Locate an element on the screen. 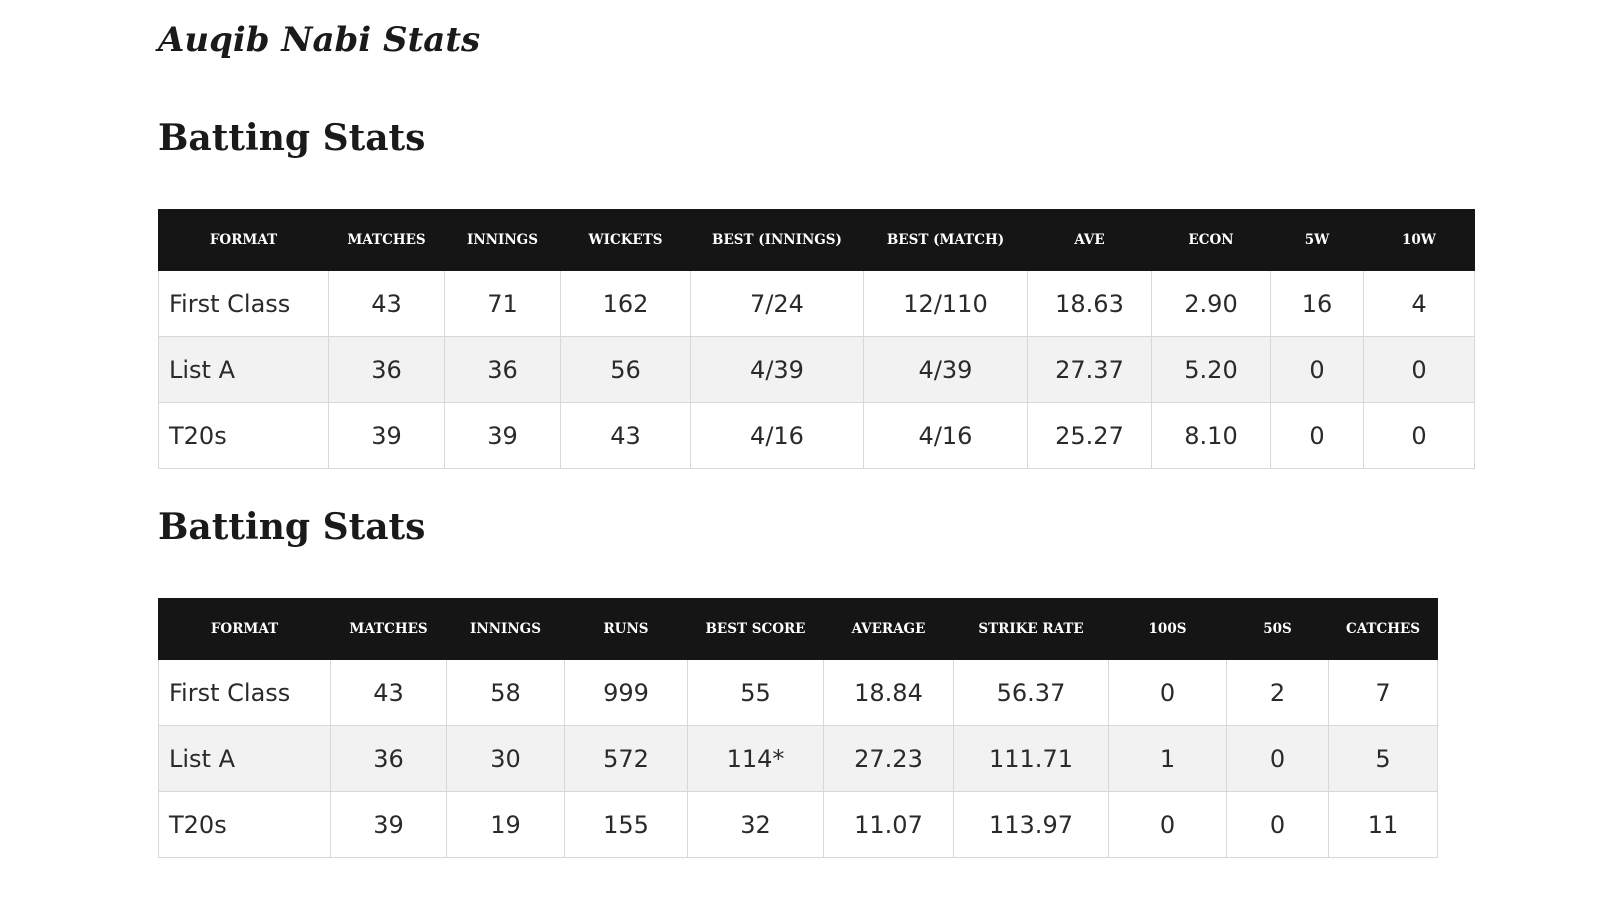 This screenshot has height=900, width=1600. header-cell: BEST (MATCH) is located at coordinates (945, 240).